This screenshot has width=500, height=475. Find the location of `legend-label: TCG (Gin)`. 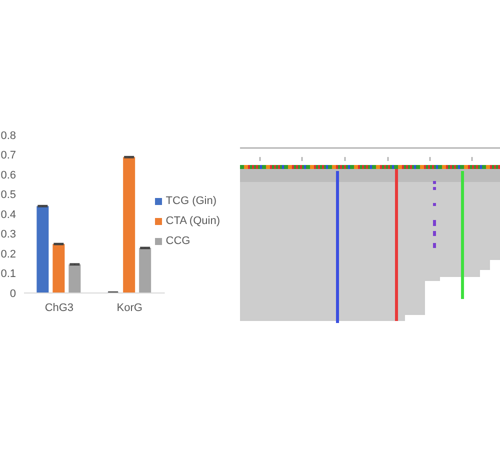

legend-label: TCG (Gin) is located at coordinates (191, 201).